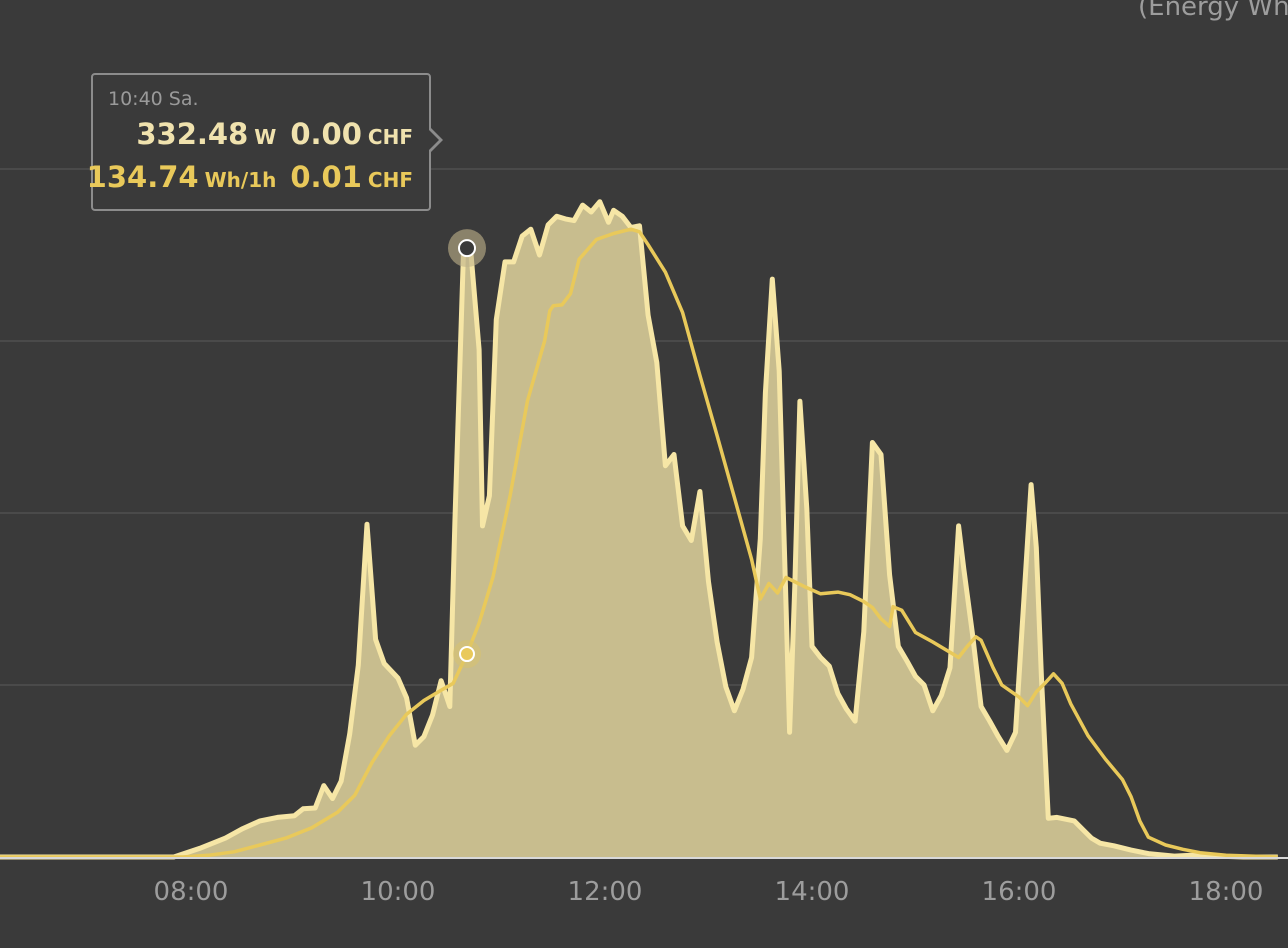 The image size is (1288, 948). Describe the element at coordinates (605, 892) in the screenshot. I see `x-tick-label: 12:00` at that location.